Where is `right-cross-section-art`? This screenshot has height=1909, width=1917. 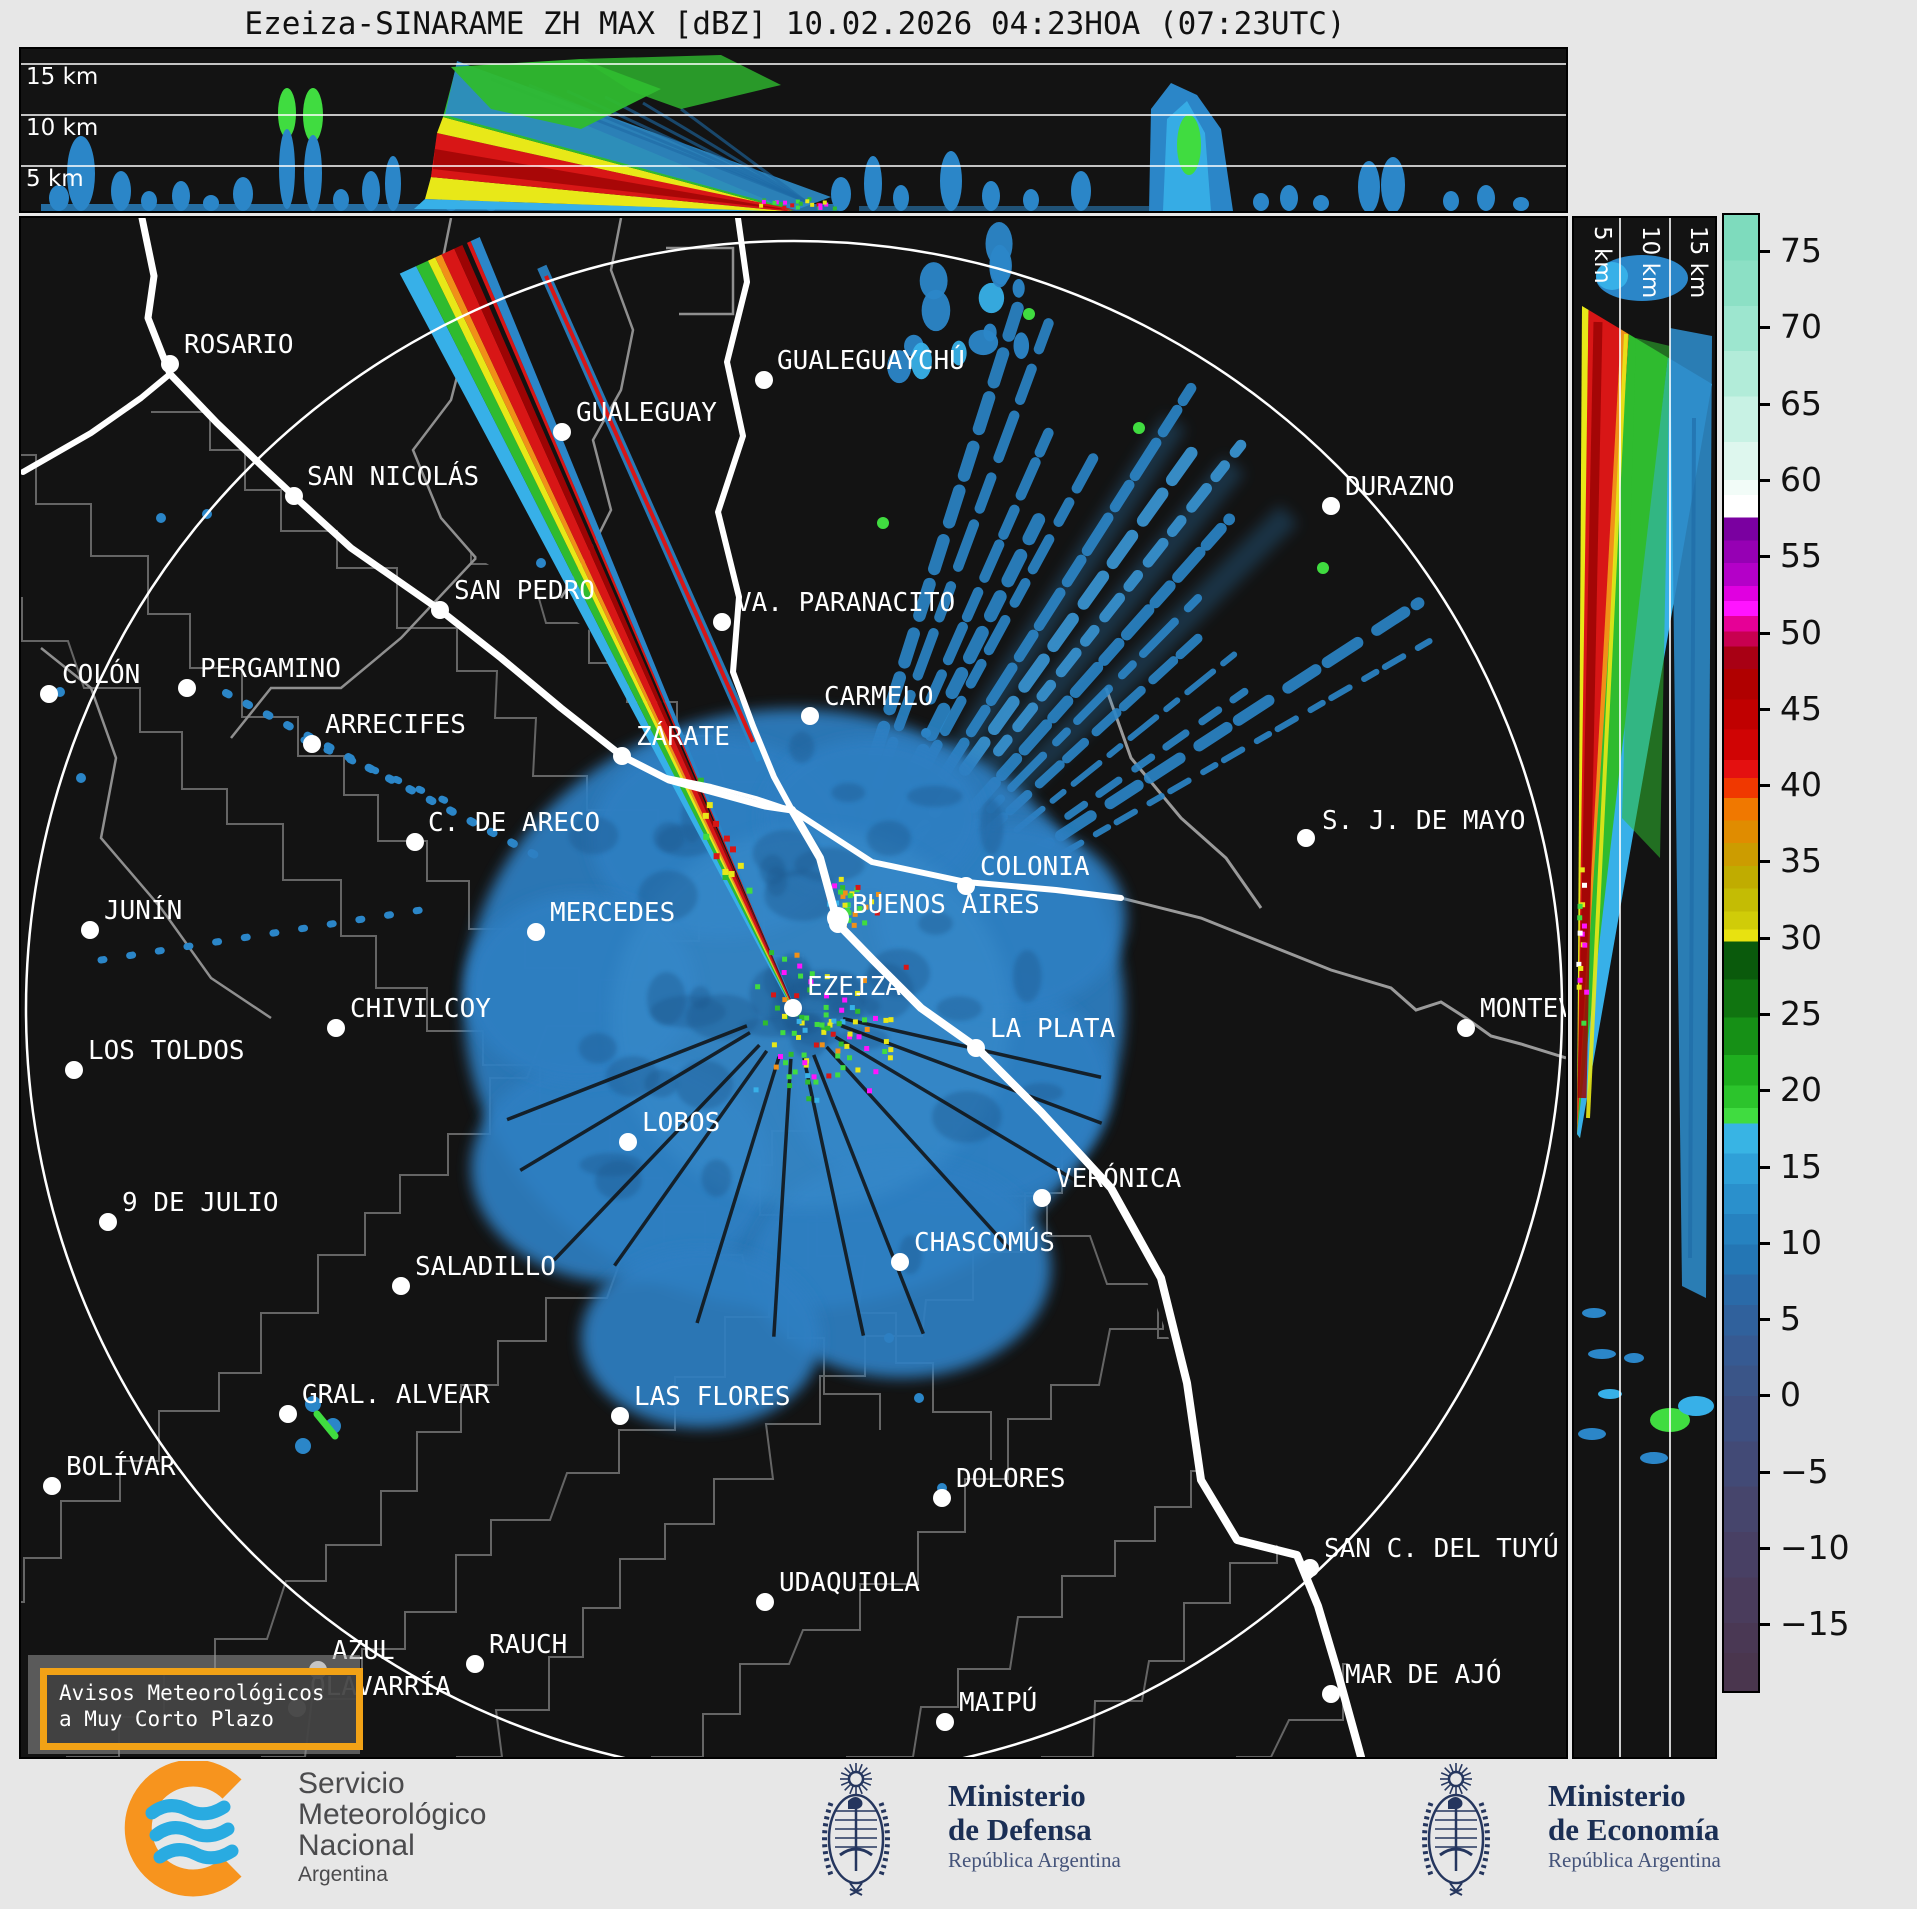 right-cross-section-art is located at coordinates (1645, 987).